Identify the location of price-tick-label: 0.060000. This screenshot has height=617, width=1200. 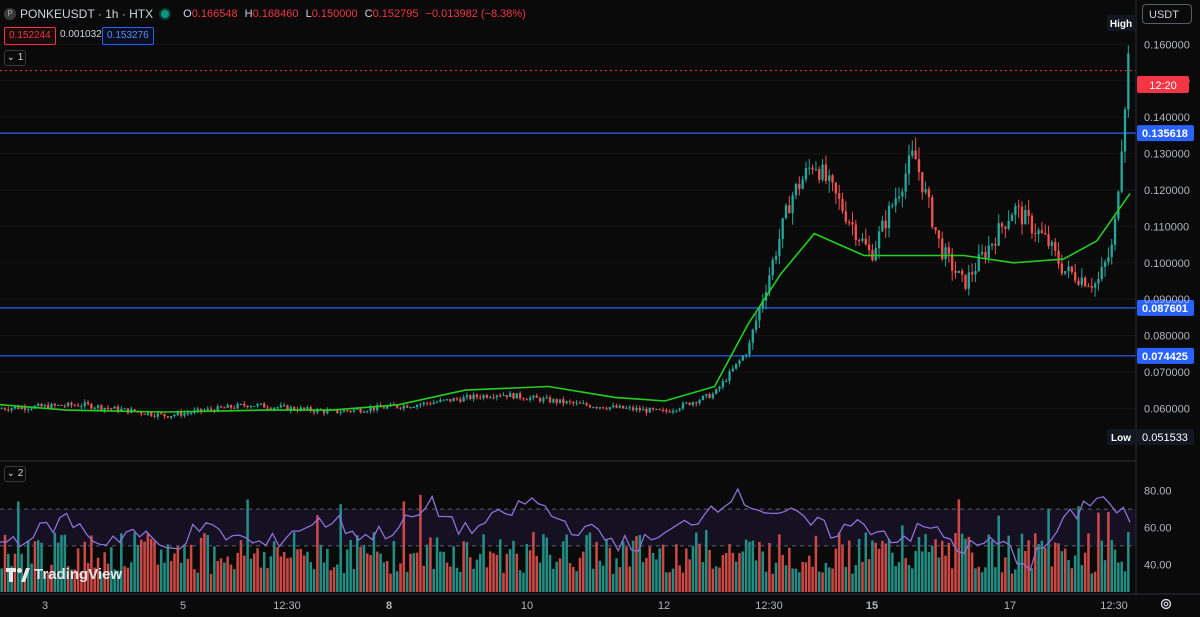
(1167, 409).